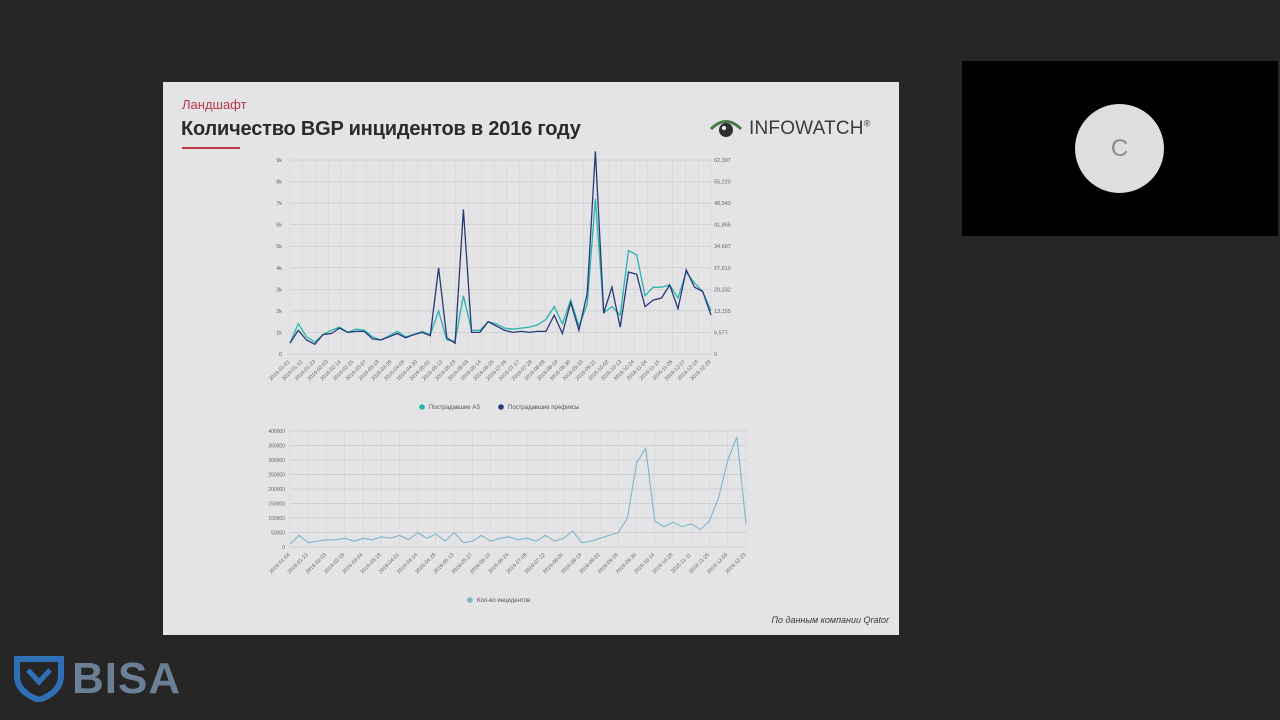  Describe the element at coordinates (214, 104) in the screenshot. I see `section-label: Ландшафт` at that location.